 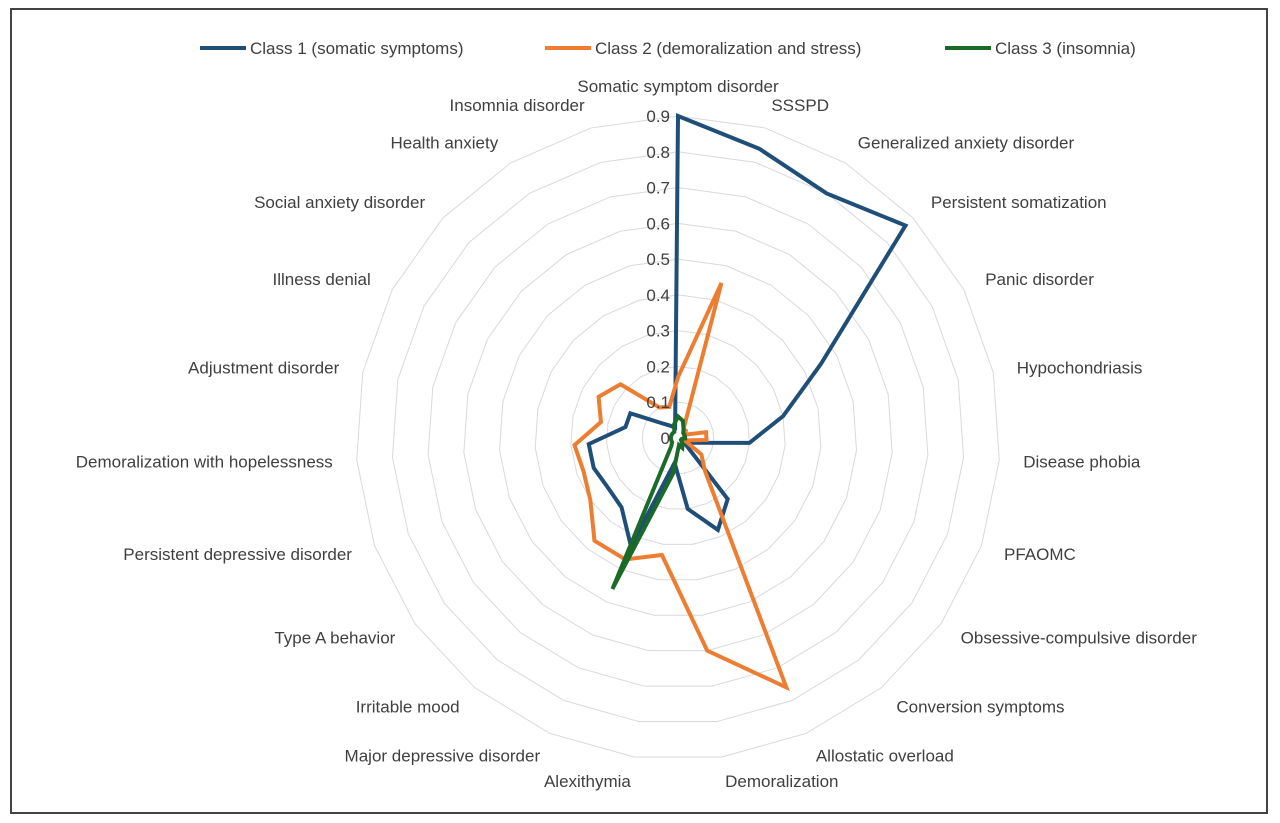 I want to click on legend-label-1: Class 1 (somatic symptoms), so click(x=356, y=48).